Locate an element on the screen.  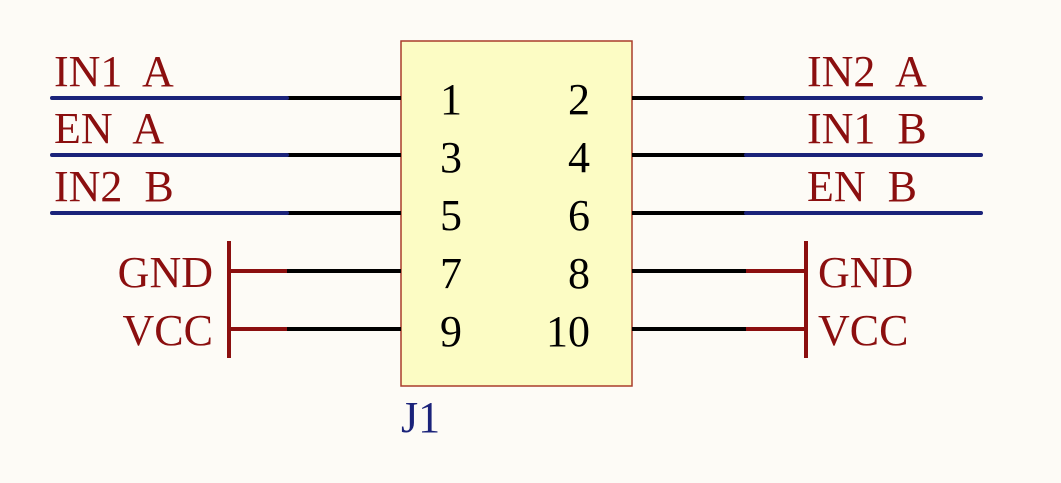
pin-number-6: 6 is located at coordinates (579, 215).